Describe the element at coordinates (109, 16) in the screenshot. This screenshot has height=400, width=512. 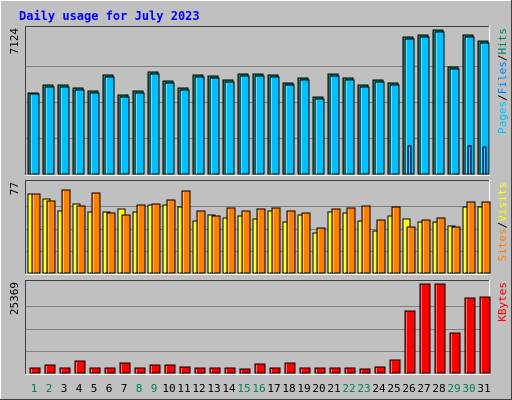
I see `chart-title: Daily usage for July 2023` at that location.